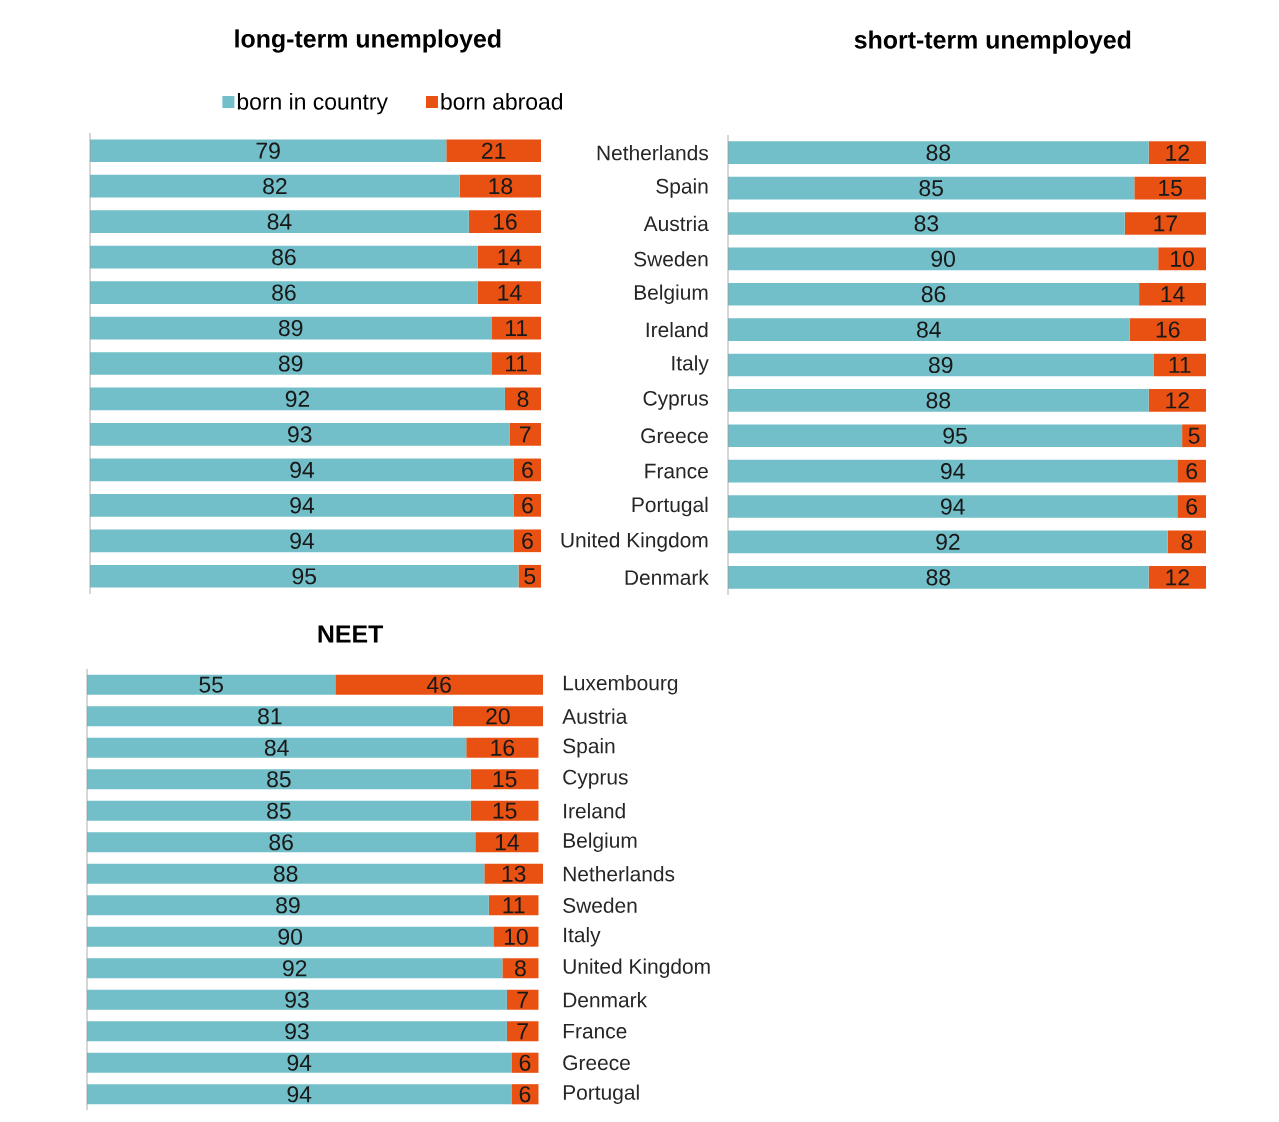 The image size is (1279, 1122). Describe the element at coordinates (601, 1094) in the screenshot. I see `y-tick-label: Portugal` at that location.